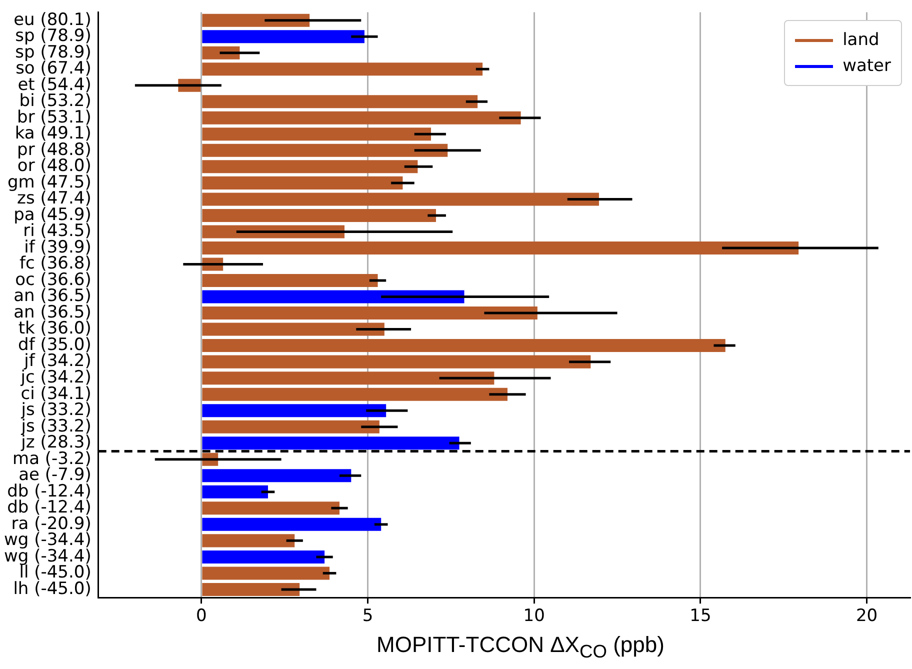 The width and height of the screenshot is (912, 669). Describe the element at coordinates (861, 40) in the screenshot. I see `legend-label: land` at that location.